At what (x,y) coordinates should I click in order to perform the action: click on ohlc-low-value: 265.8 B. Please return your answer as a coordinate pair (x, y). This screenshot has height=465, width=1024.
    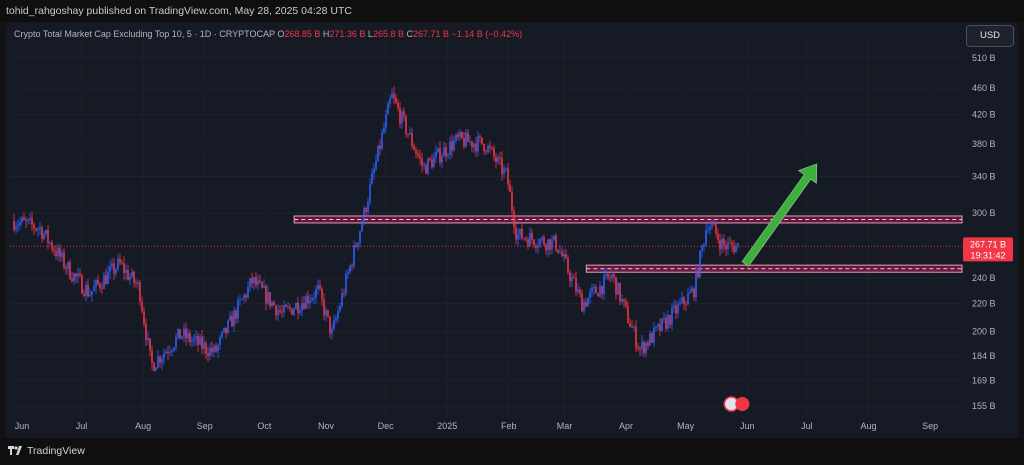
    Looking at the image, I should click on (388, 34).